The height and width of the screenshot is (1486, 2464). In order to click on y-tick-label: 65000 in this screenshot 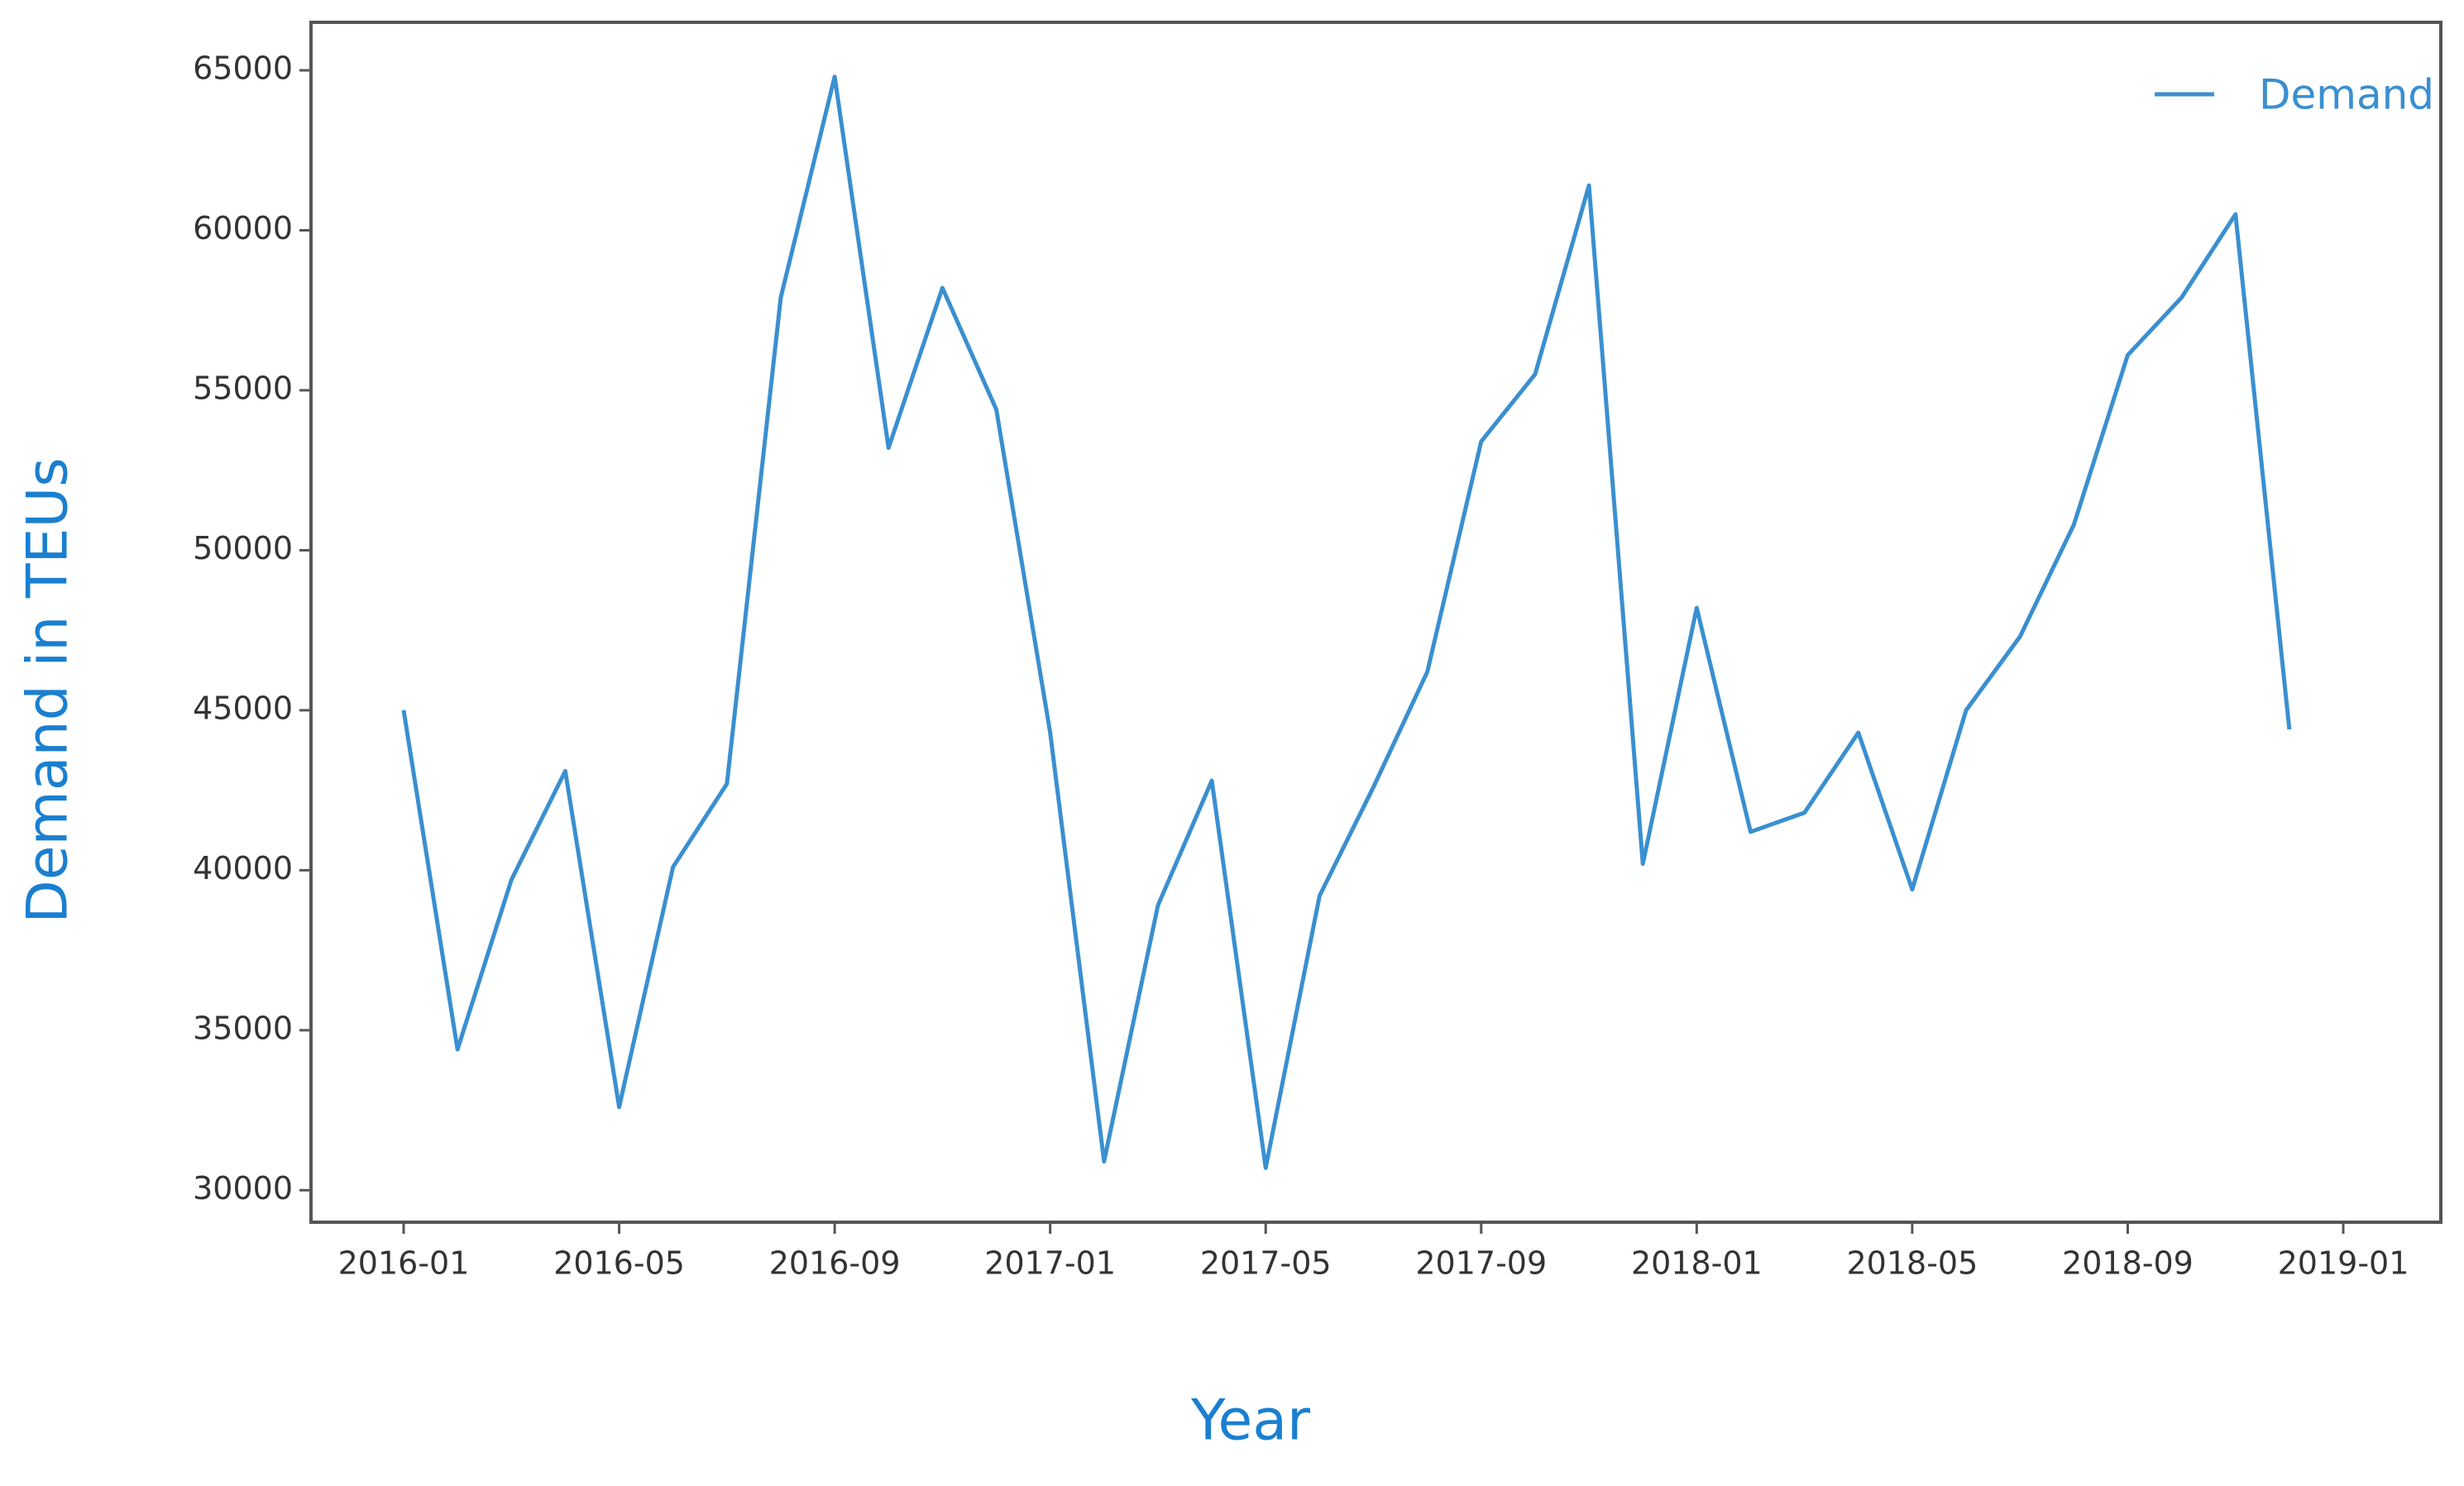, I will do `click(243, 68)`.